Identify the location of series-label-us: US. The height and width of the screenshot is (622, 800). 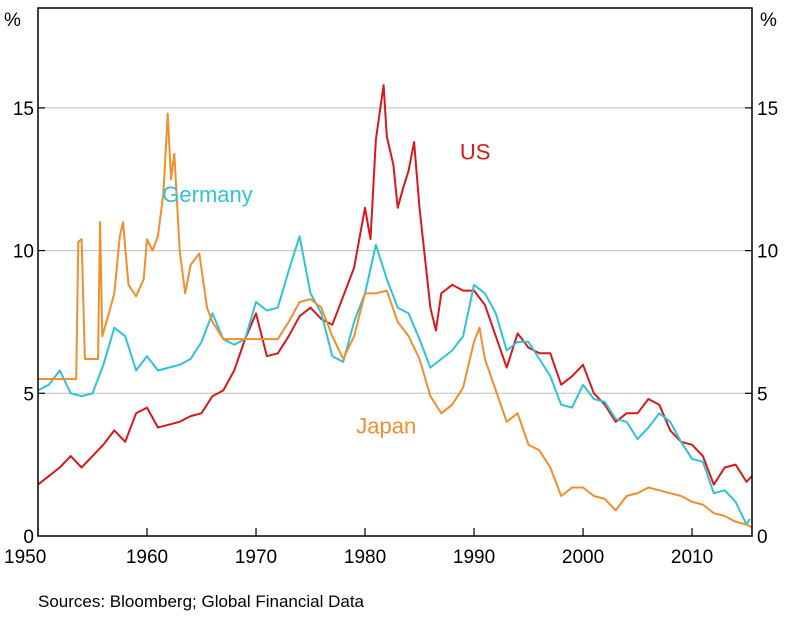
(475, 151).